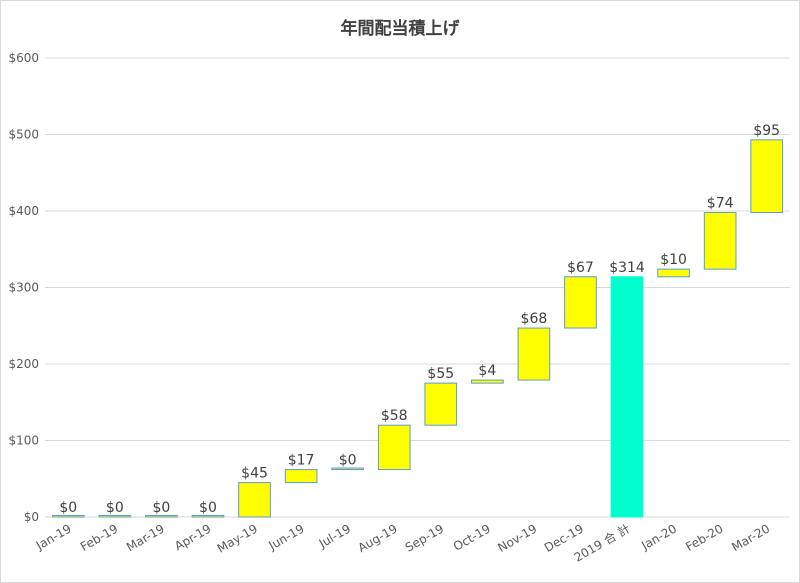  Describe the element at coordinates (31, 517) in the screenshot. I see `y-tick-label: $0` at that location.